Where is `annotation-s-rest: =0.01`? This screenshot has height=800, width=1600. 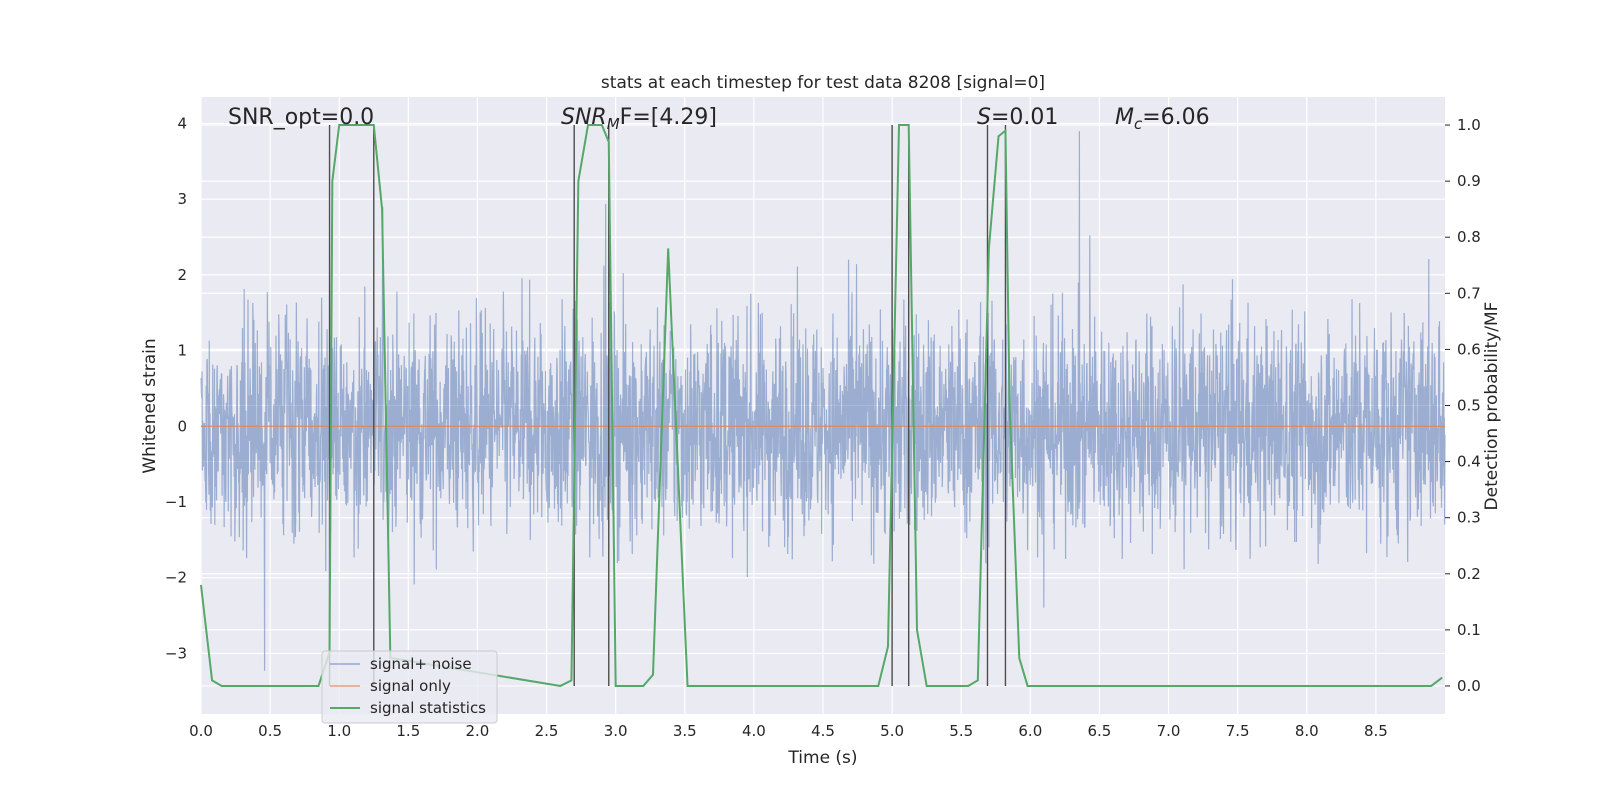 annotation-s-rest: =0.01 is located at coordinates (1024, 117).